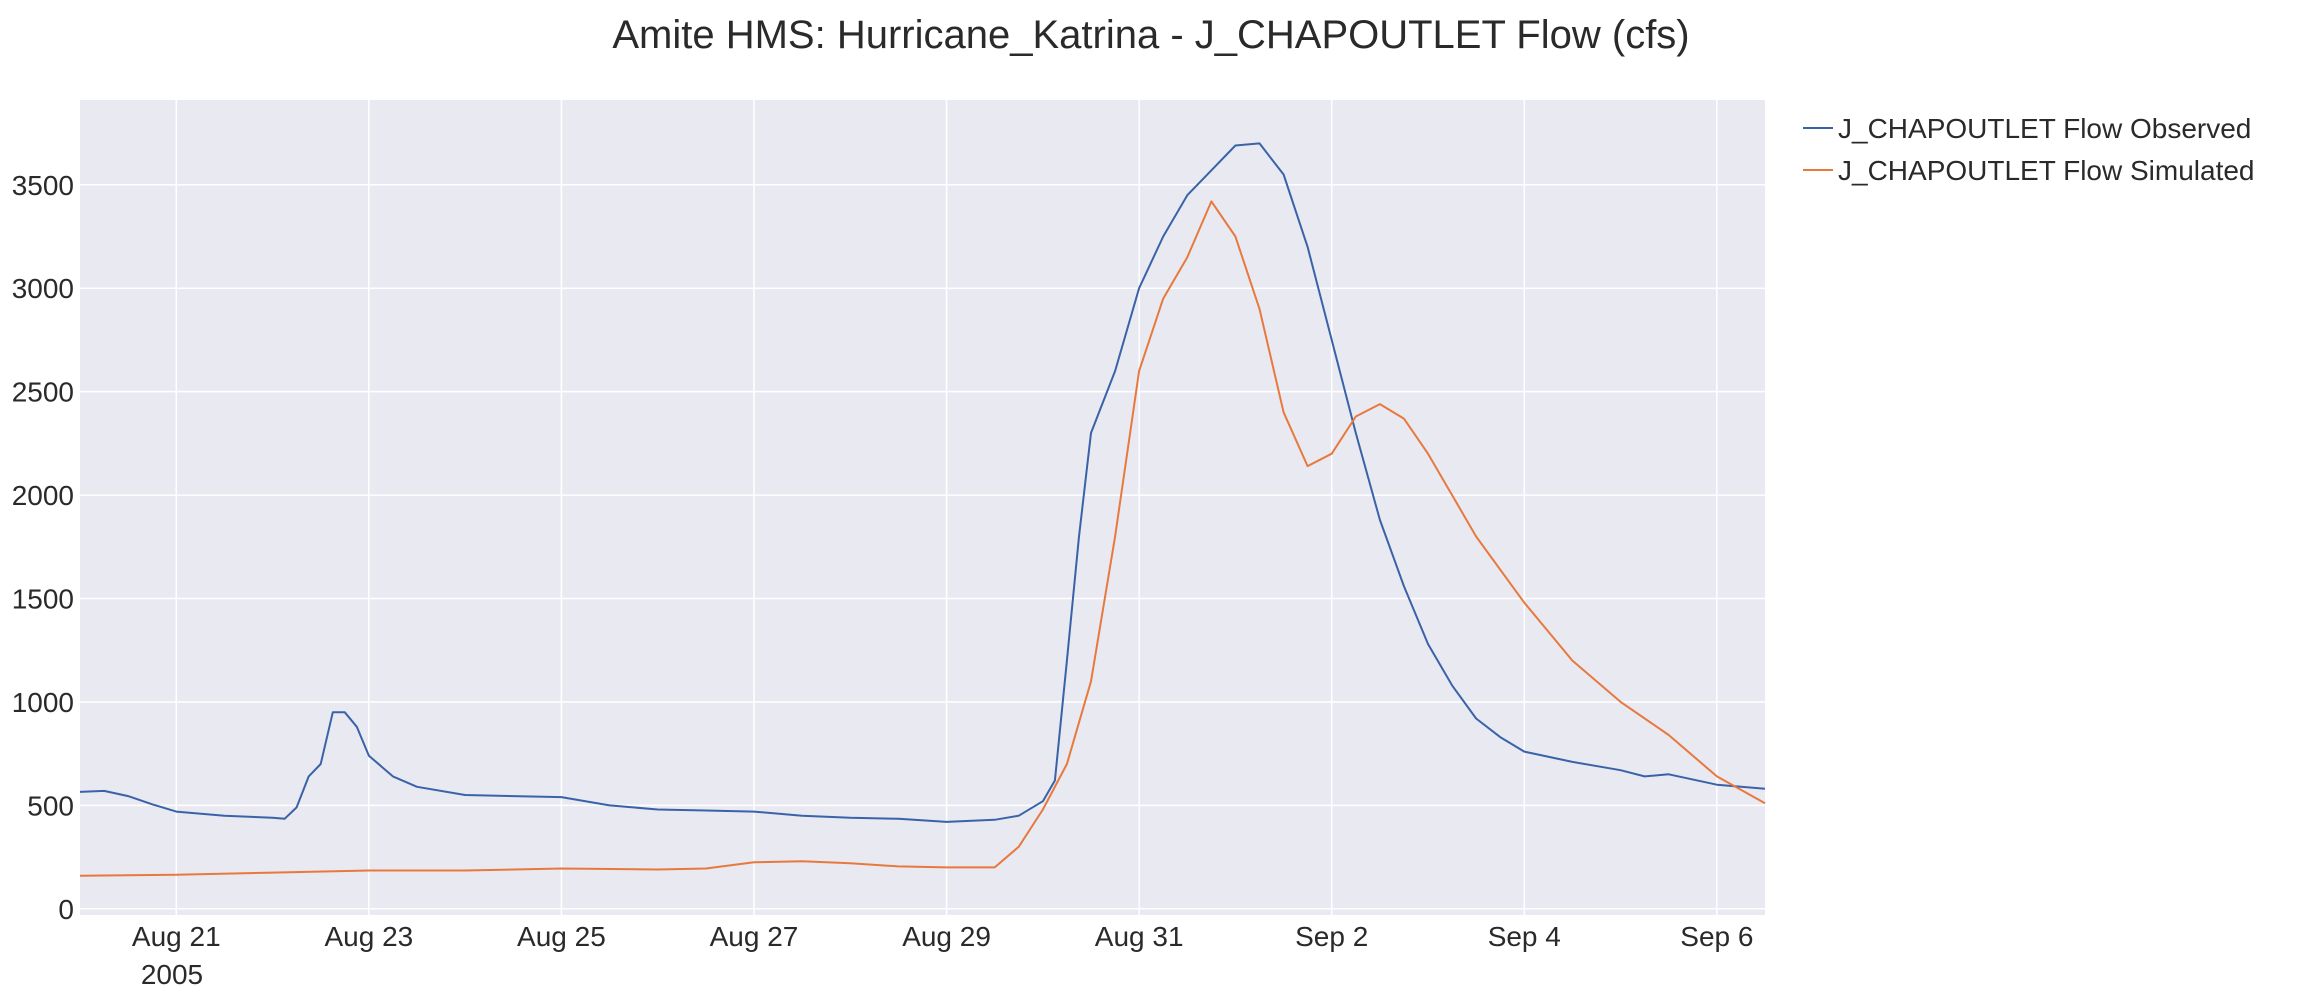  I want to click on x-tick-label: Sep 4, so click(1524, 936).